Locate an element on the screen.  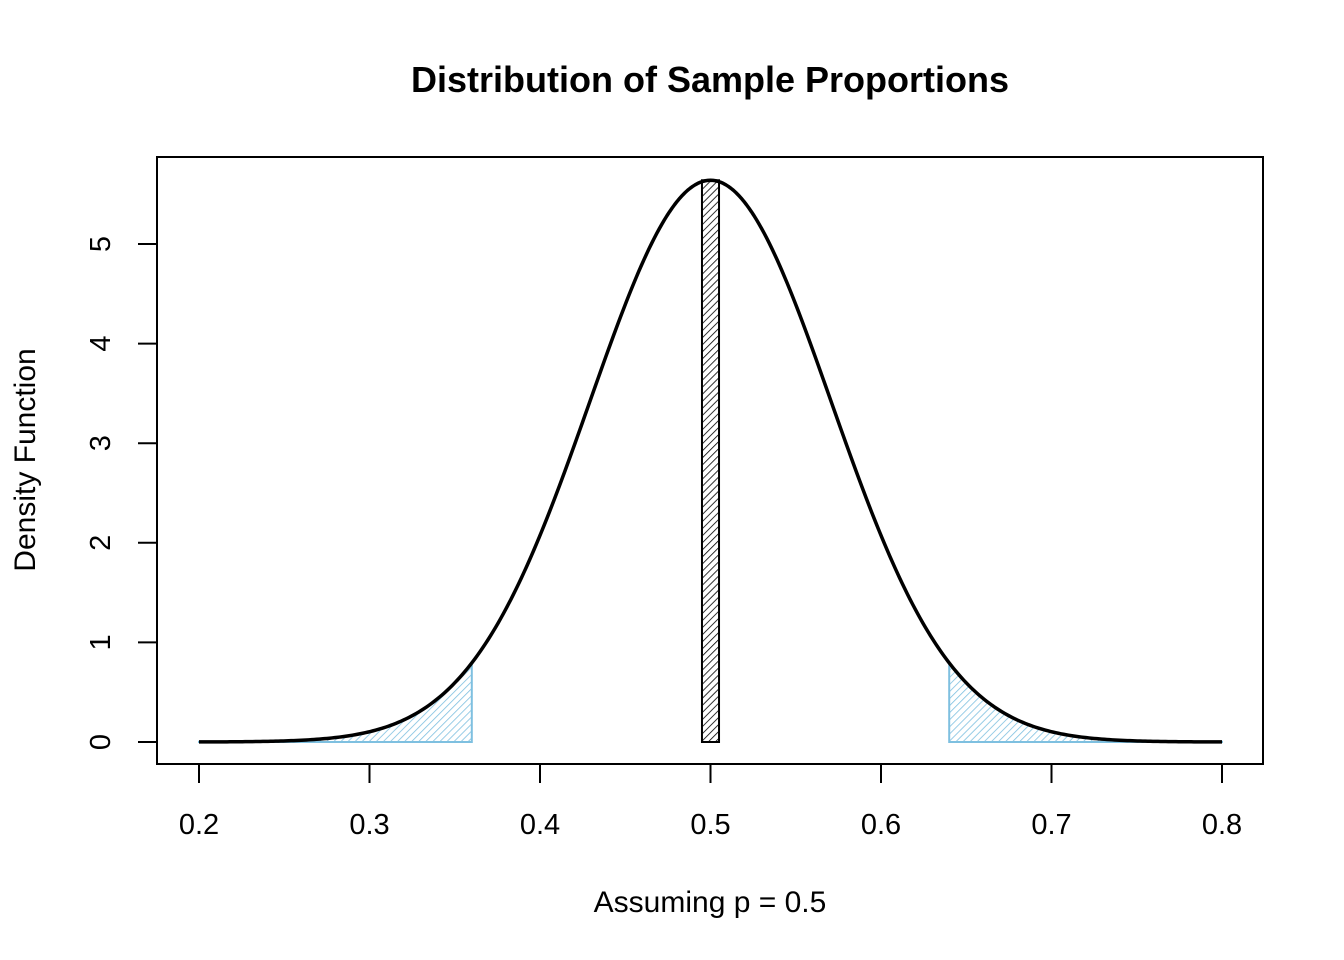
x-axis-label: Assuming p = 0.5 is located at coordinates (710, 902).